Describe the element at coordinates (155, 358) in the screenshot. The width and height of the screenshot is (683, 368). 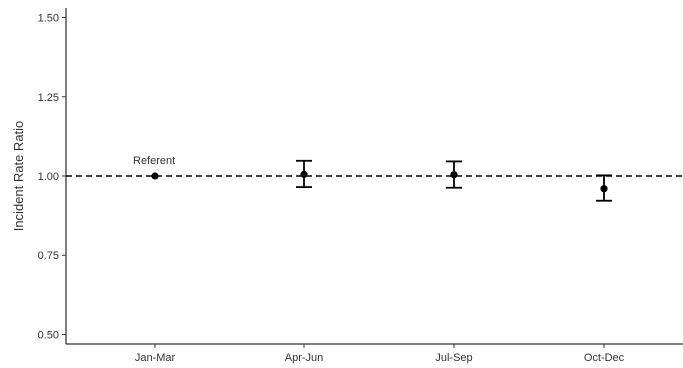
I see `x-tick-label: Jan-Mar` at that location.